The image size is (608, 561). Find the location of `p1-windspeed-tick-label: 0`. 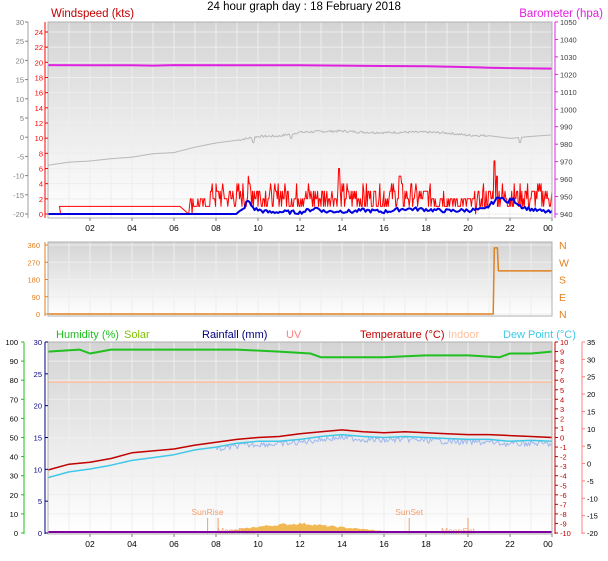

p1-windspeed-tick-label: 0 is located at coordinates (41, 214).